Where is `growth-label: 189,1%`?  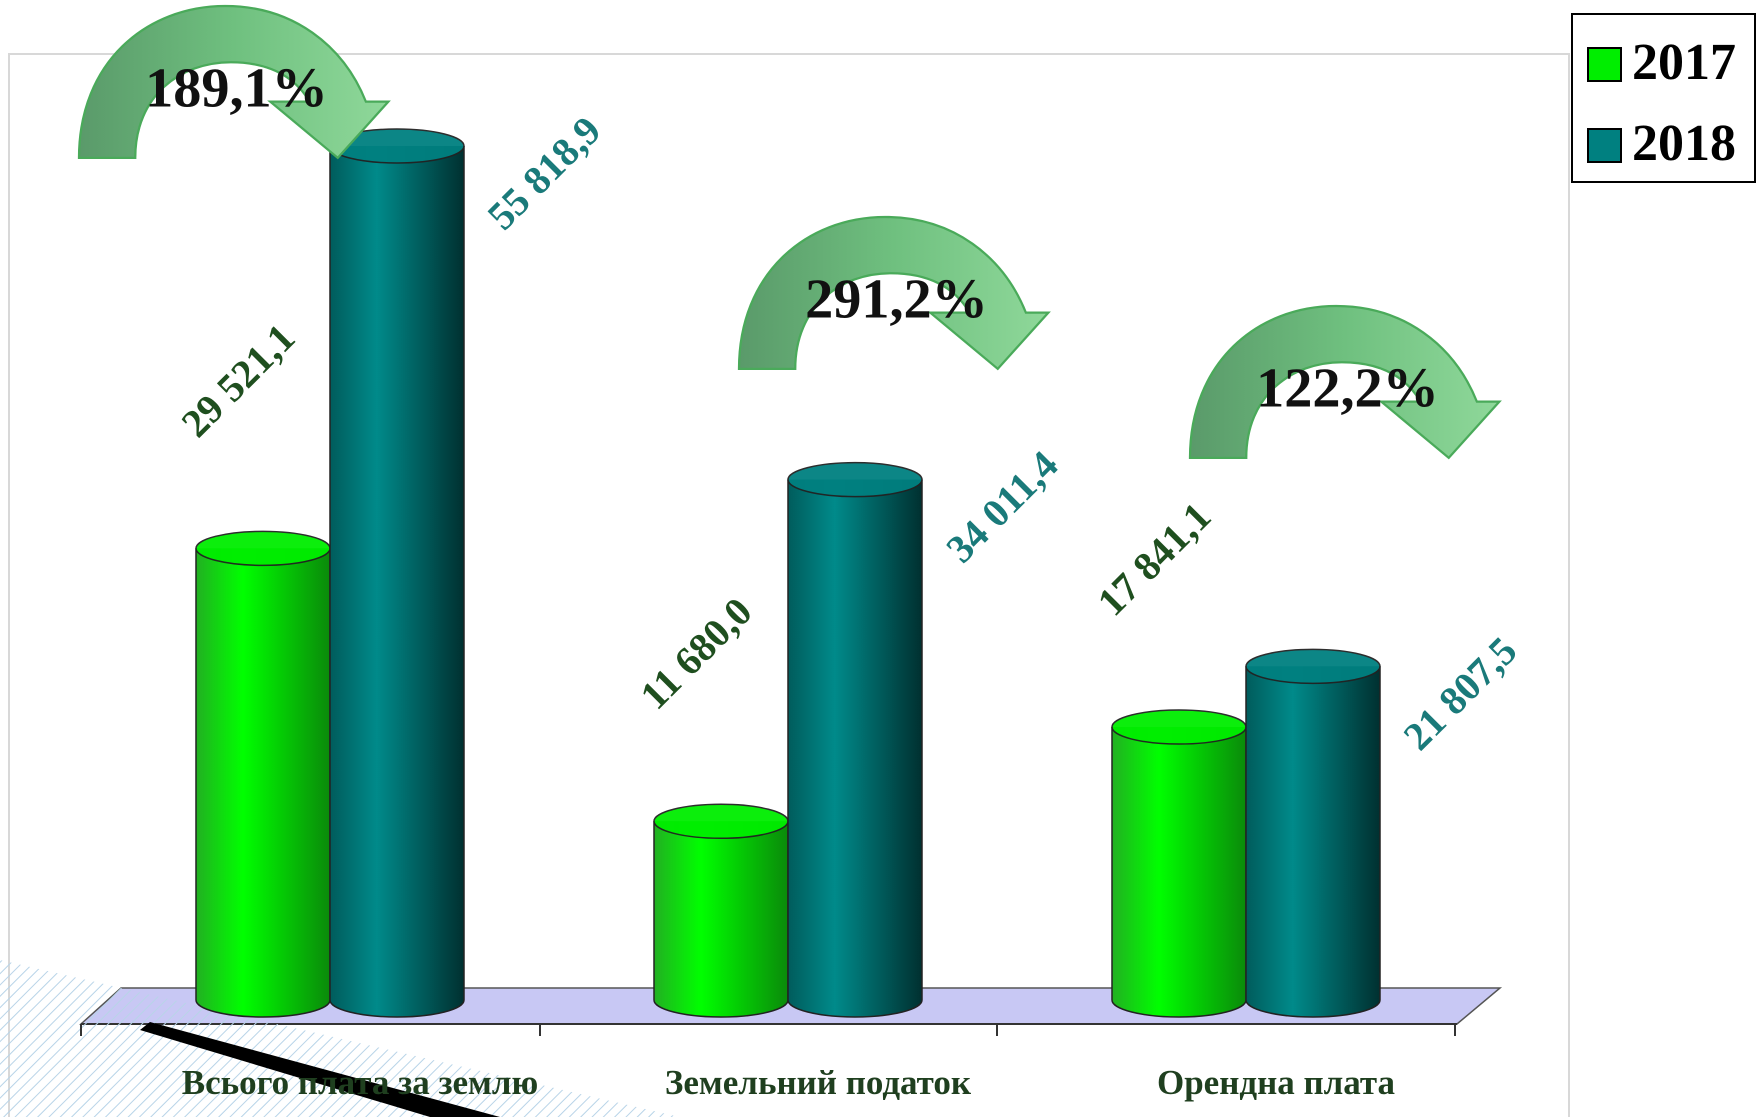 growth-label: 189,1% is located at coordinates (236, 89).